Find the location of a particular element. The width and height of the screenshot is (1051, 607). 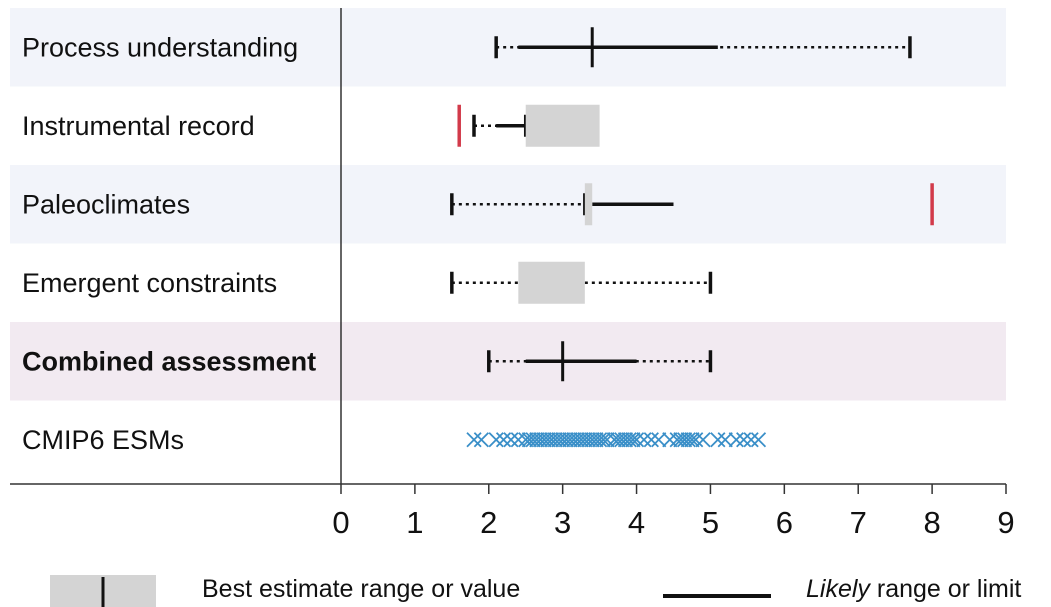

x-tick-label: 5 is located at coordinates (710, 522).